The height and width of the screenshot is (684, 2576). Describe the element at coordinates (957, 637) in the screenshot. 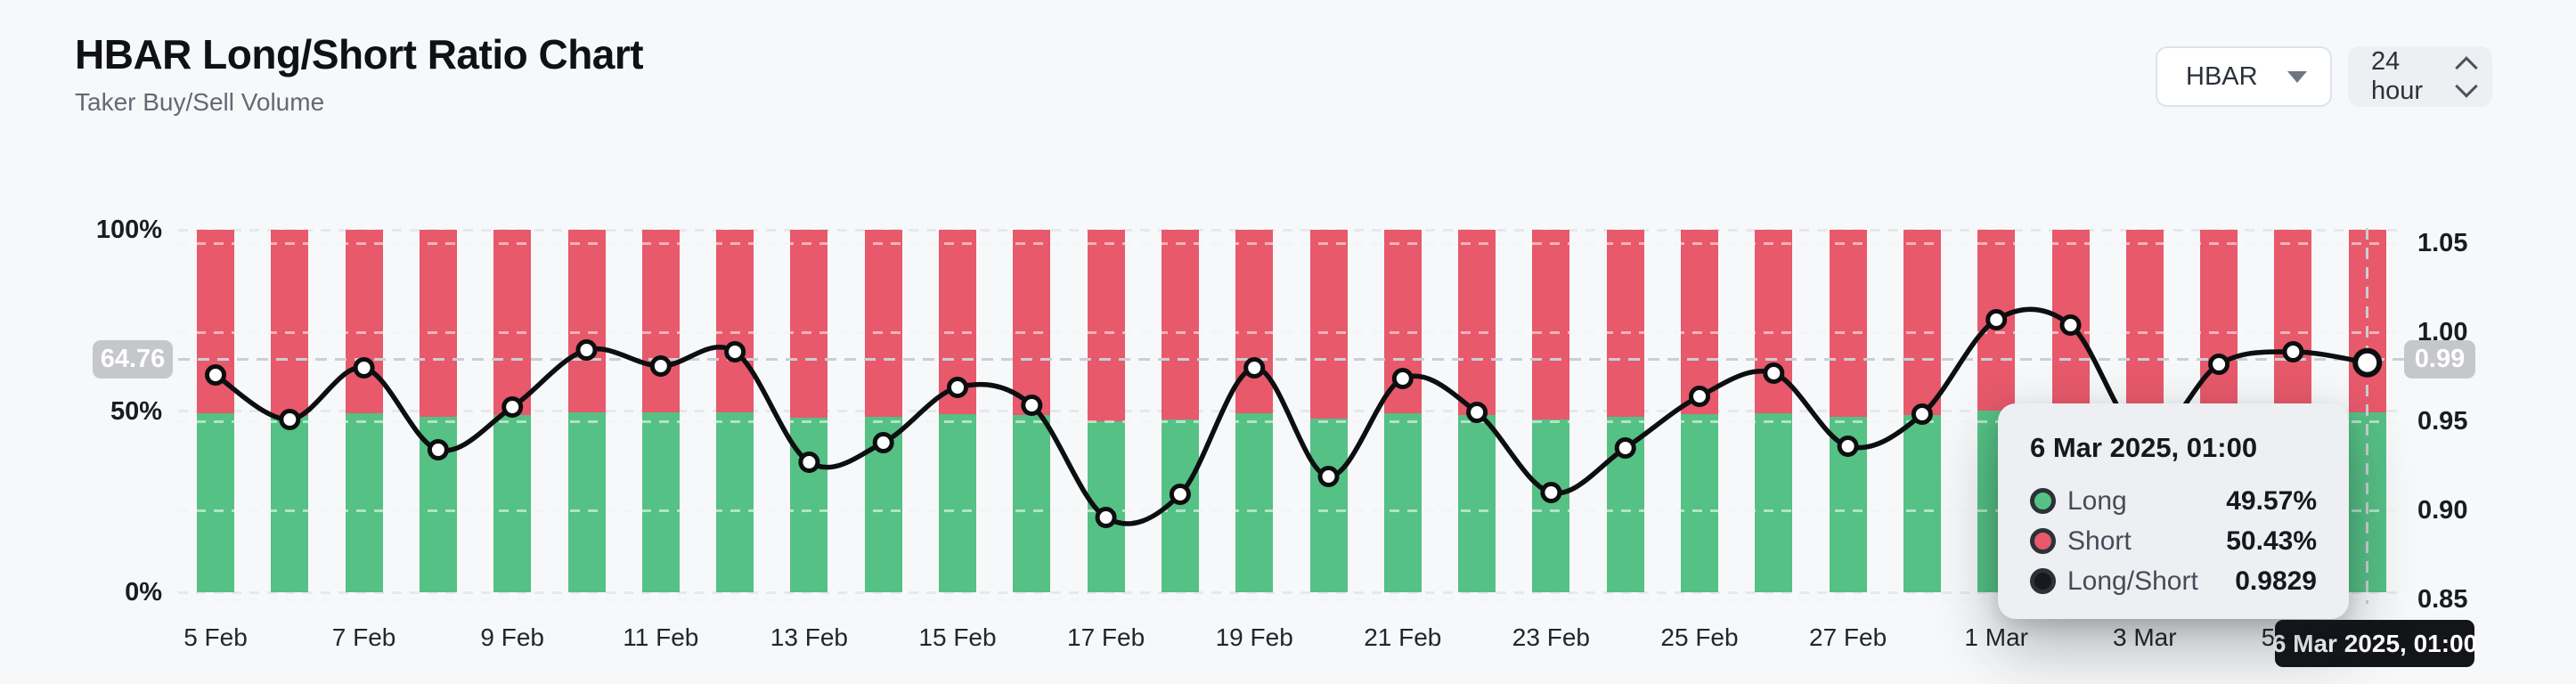

I see `x-axis-tick-15-Feb: 15 Feb` at that location.